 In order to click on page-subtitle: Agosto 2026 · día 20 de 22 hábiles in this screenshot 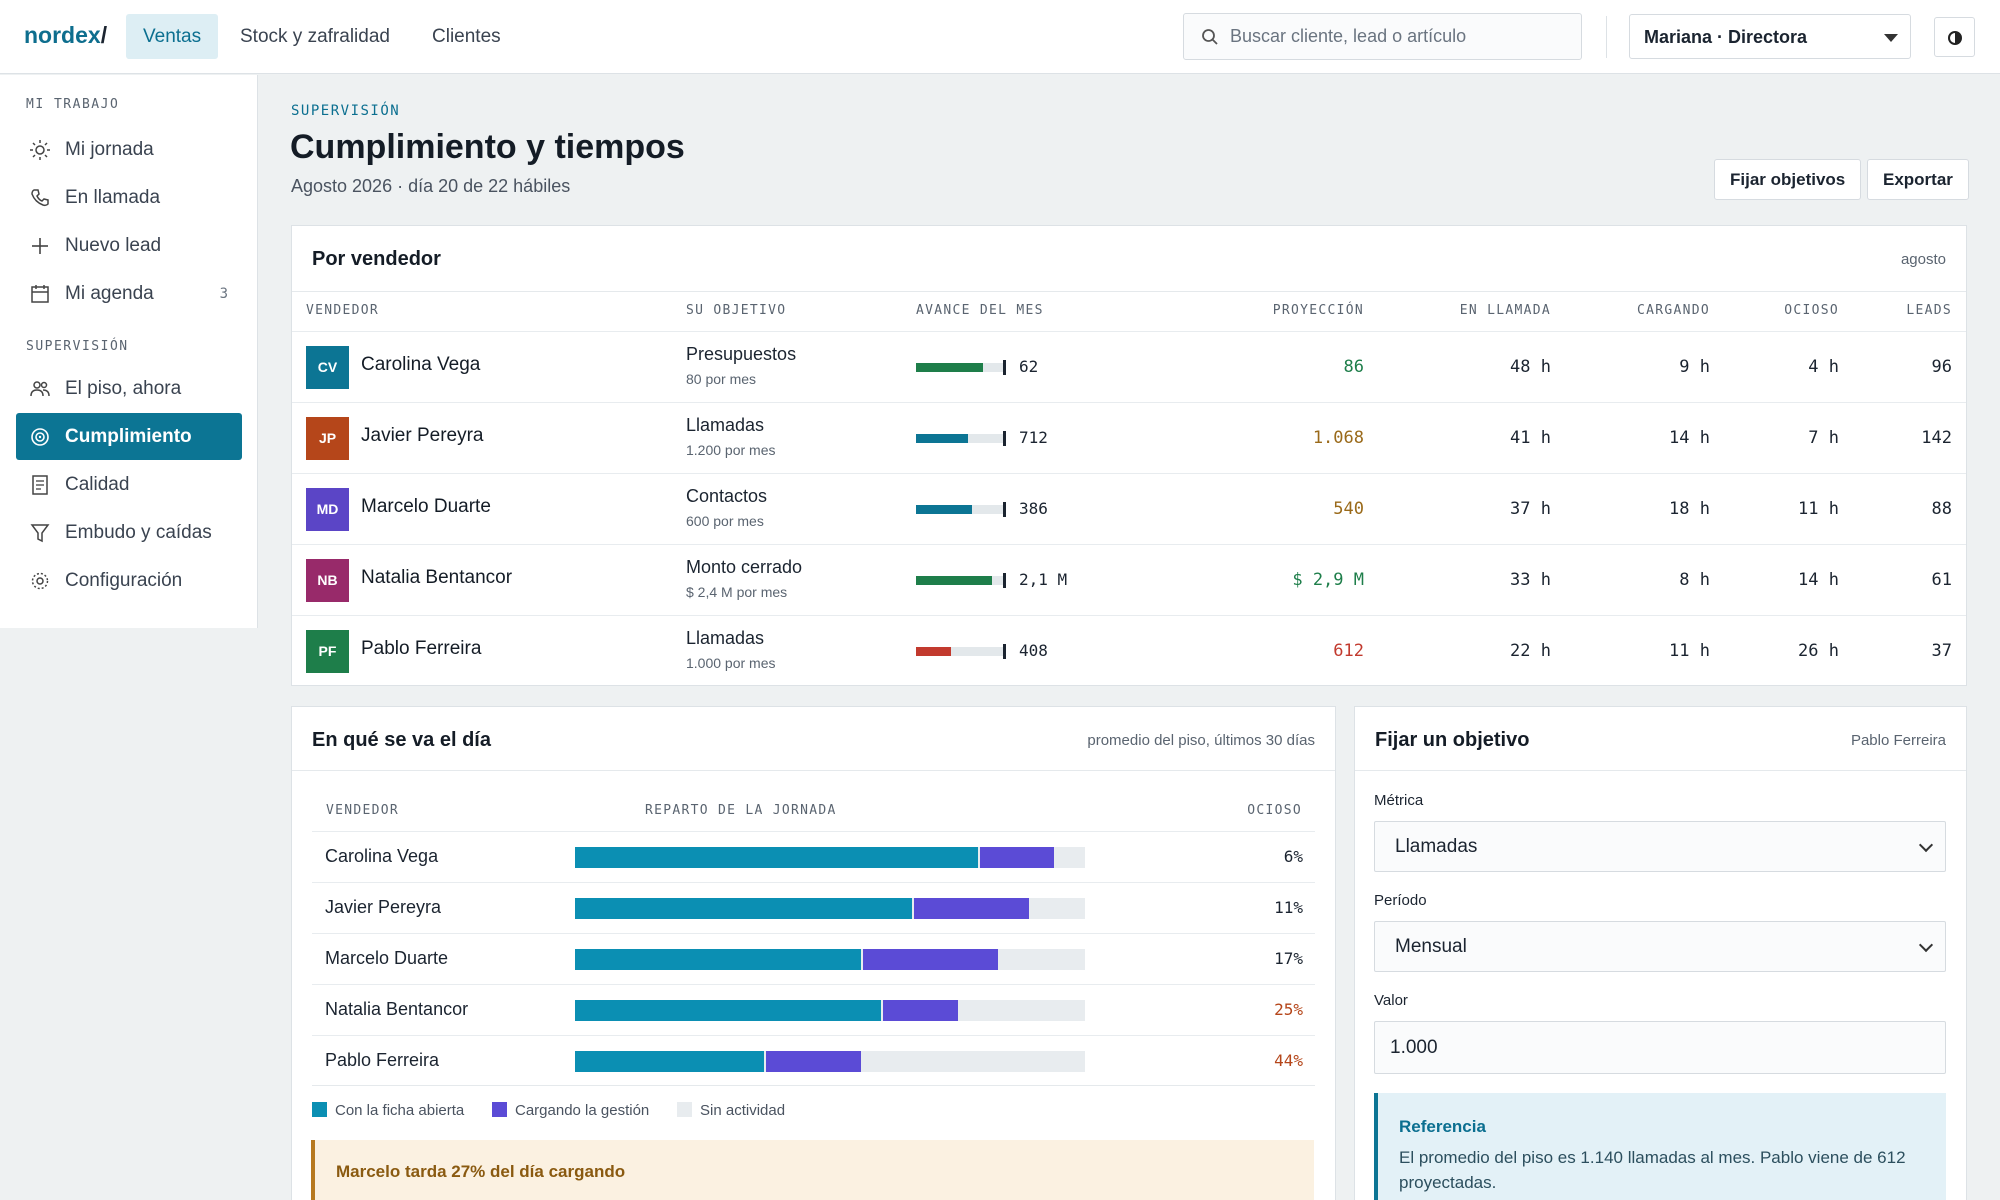, I will do `click(431, 186)`.